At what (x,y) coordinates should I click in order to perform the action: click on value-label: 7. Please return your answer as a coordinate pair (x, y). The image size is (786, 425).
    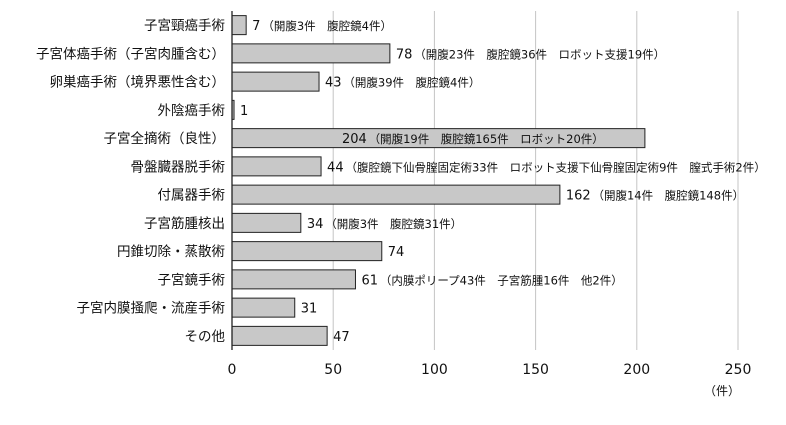
    Looking at the image, I should click on (256, 26).